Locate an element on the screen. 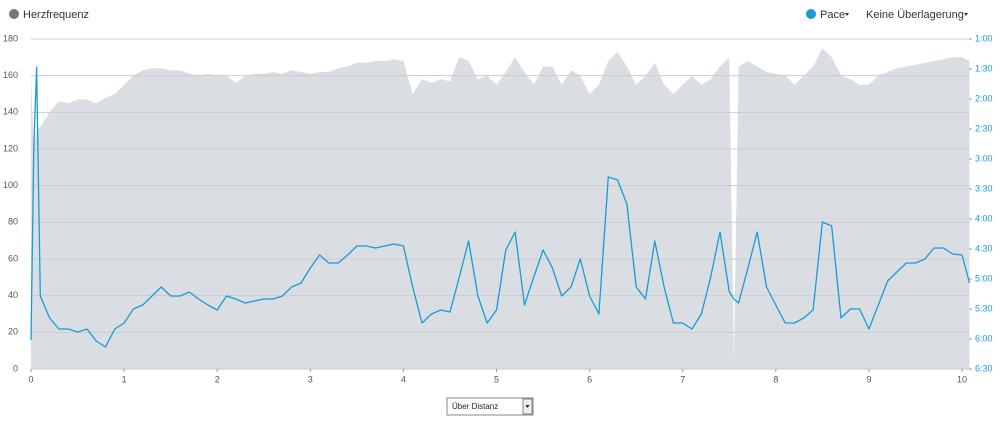 This screenshot has width=1000, height=422. x-tick-label: 2 is located at coordinates (217, 379).